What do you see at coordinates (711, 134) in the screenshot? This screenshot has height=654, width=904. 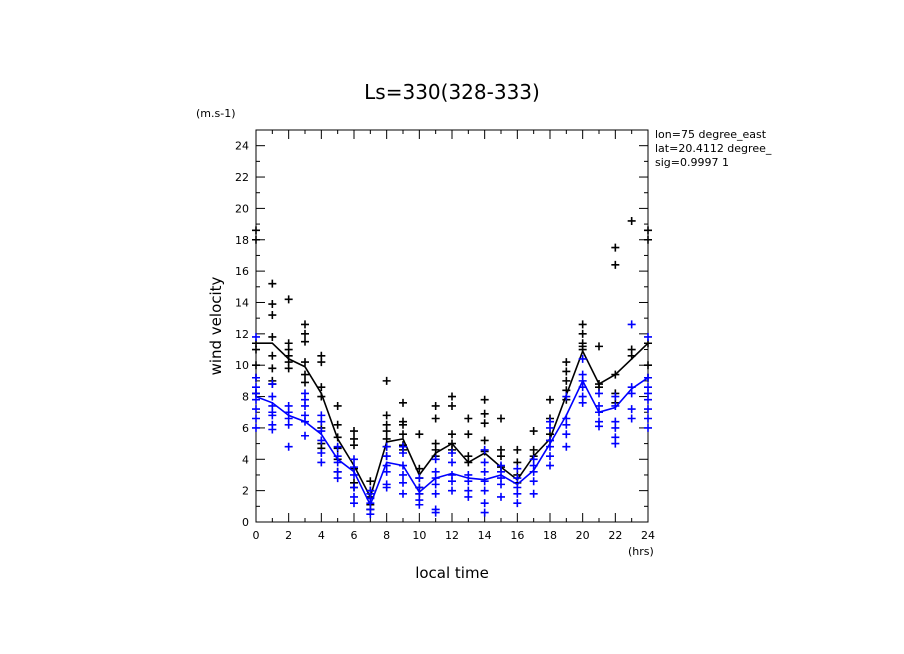 I see `info-lon: lon=75 degree_east` at bounding box center [711, 134].